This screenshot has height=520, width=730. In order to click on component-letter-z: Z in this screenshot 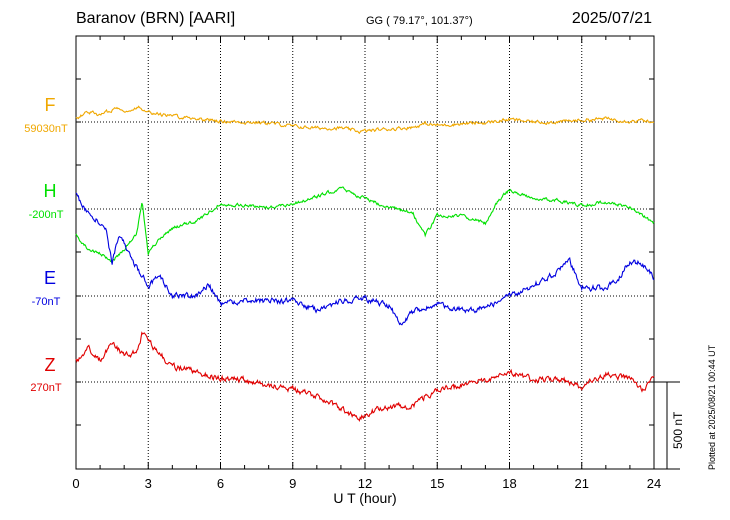, I will do `click(50, 365)`.